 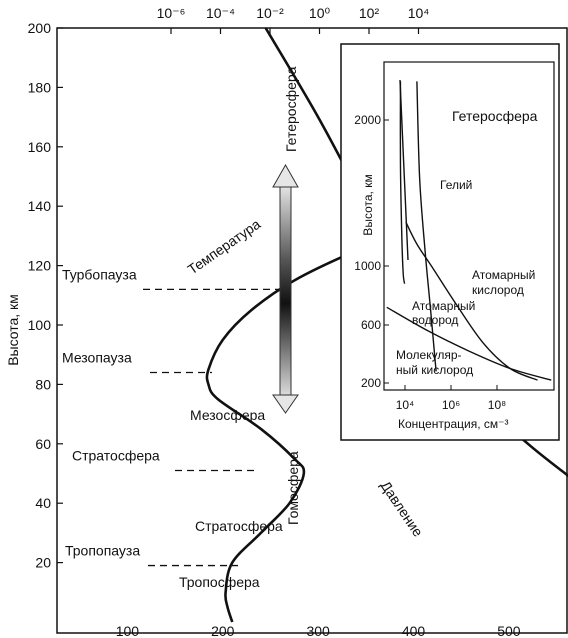 I want to click on inset-helium-label: Гелий, so click(x=456, y=185).